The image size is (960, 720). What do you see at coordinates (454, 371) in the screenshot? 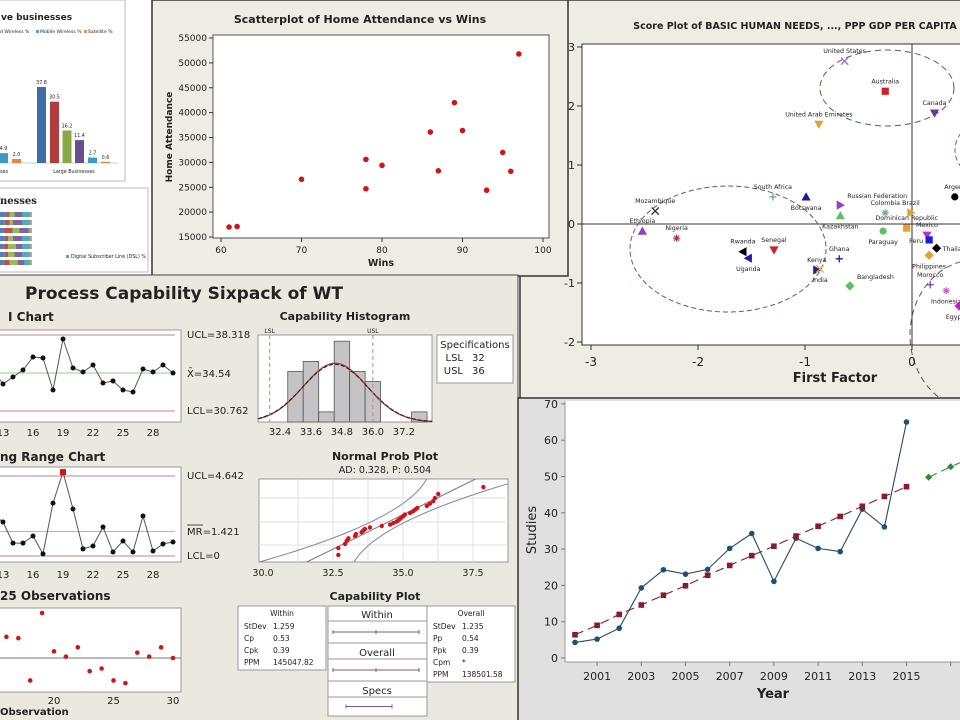
I see `spec-label: USL` at bounding box center [454, 371].